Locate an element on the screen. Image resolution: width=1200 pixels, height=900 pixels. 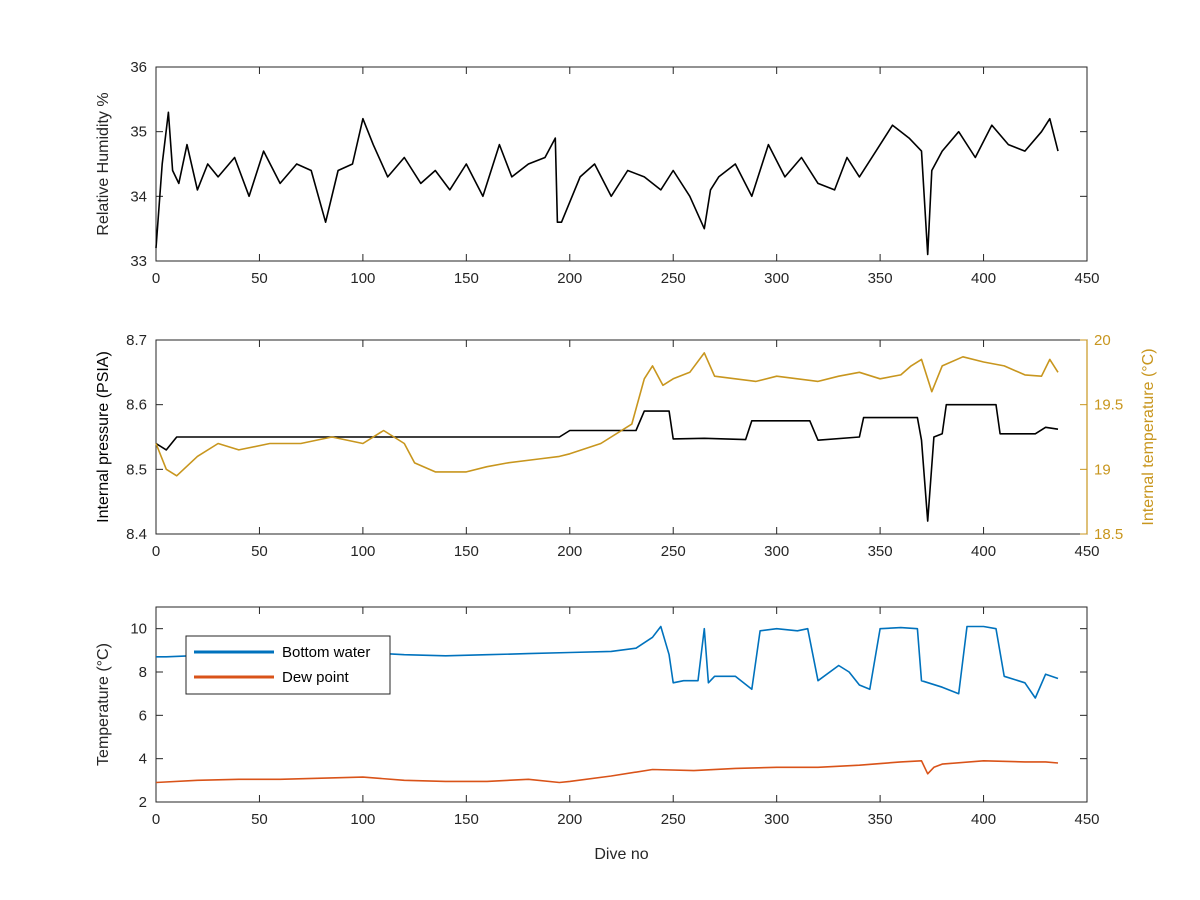
y-tick-label: 35 is located at coordinates (138, 132).